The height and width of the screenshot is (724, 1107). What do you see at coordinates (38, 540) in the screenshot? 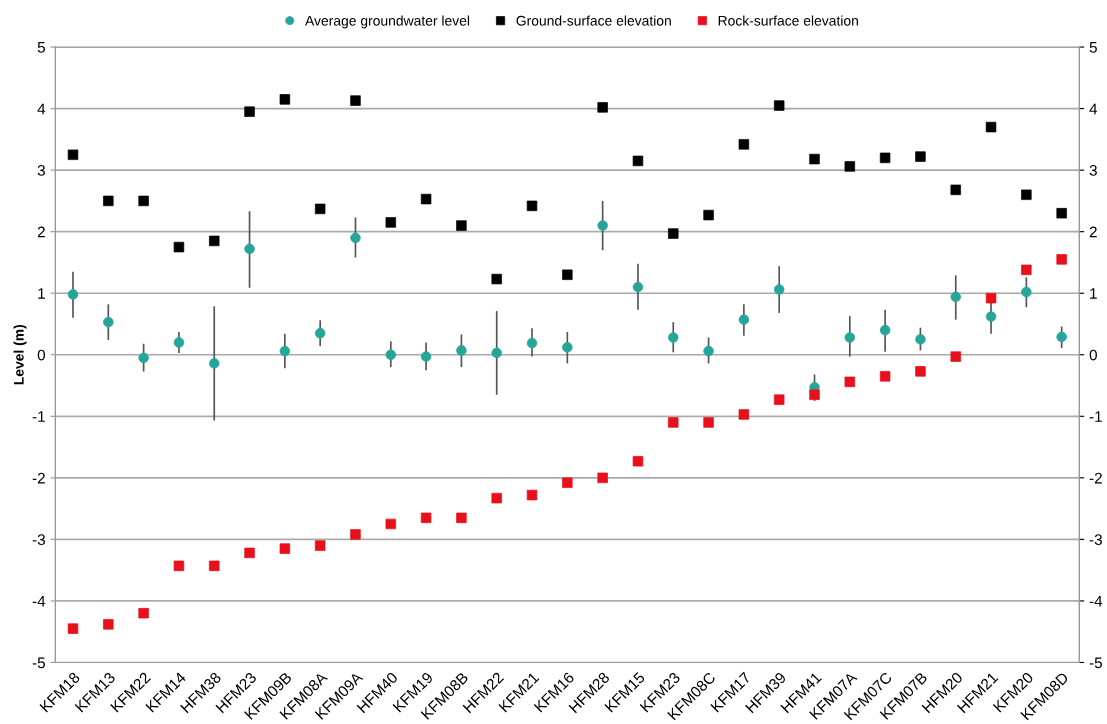
I see `y-tick-label: -3` at bounding box center [38, 540].